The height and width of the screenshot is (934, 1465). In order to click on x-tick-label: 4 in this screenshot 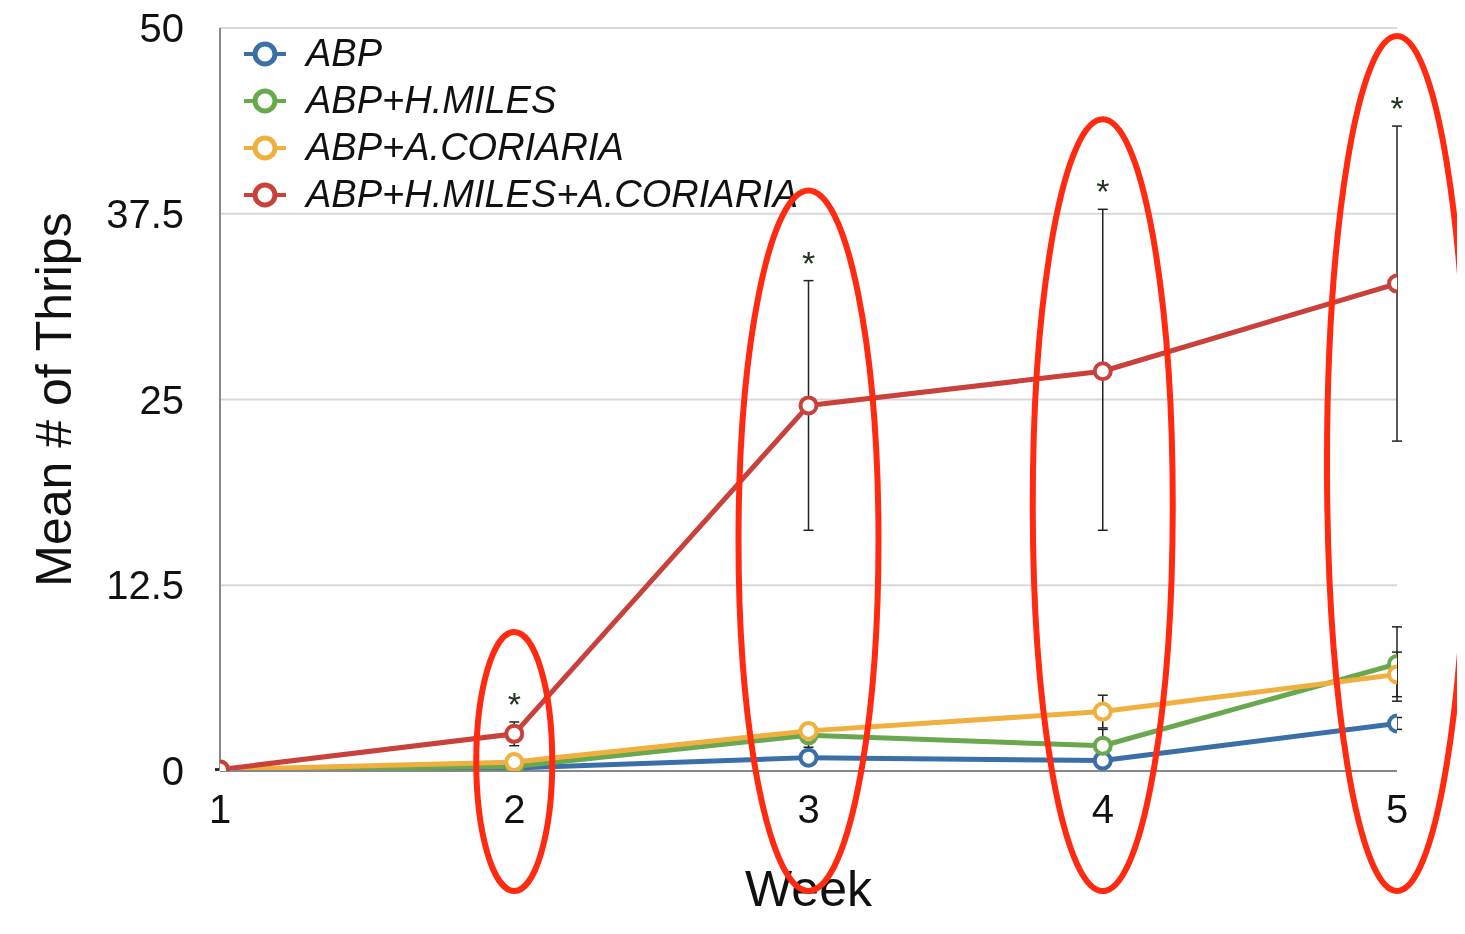, I will do `click(1102, 809)`.